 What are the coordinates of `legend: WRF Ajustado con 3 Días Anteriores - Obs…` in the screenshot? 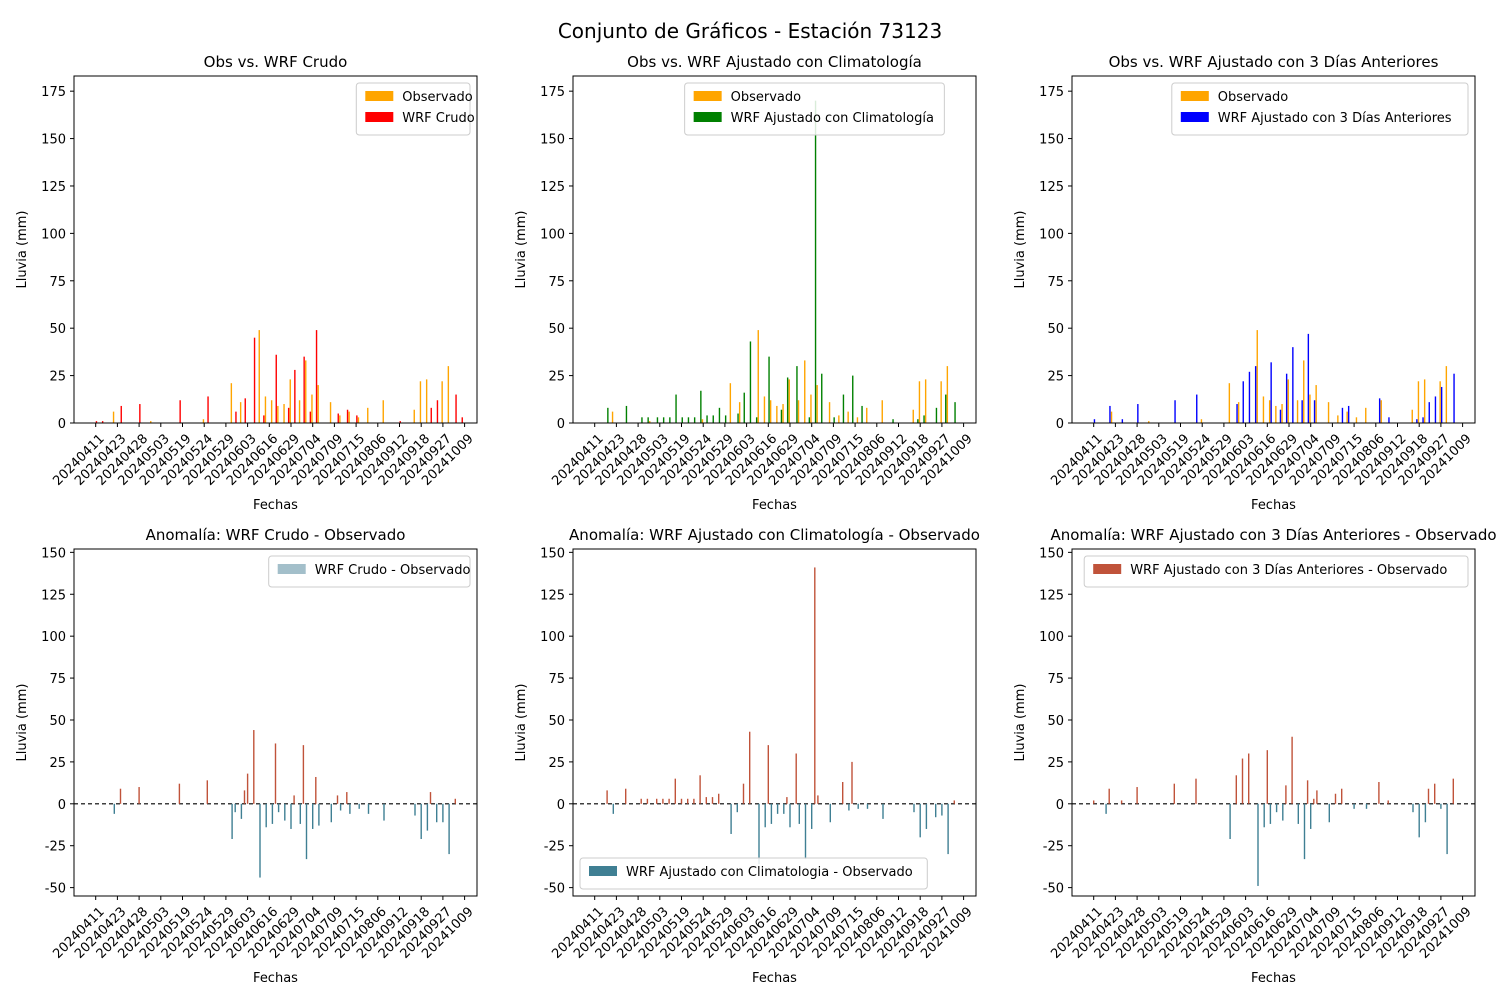 It's located at (1276, 571).